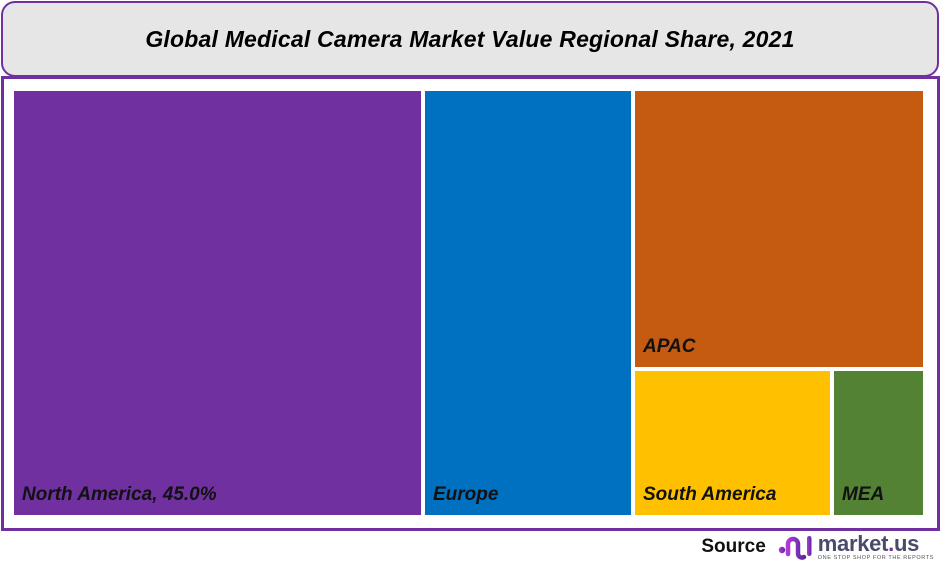  Describe the element at coordinates (863, 494) in the screenshot. I see `tile-label: MEA` at that location.